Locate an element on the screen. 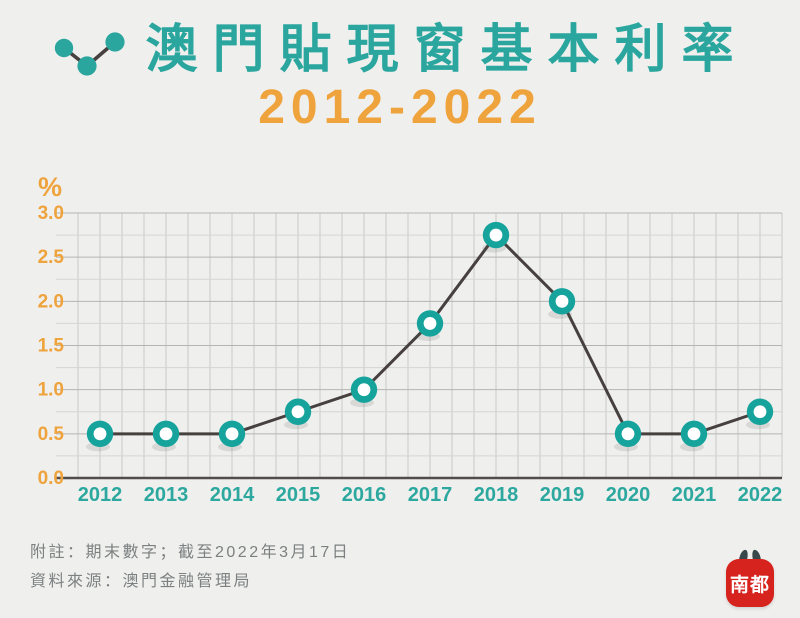 This screenshot has height=618, width=800. y-axis-labels: 0.0 0.5 1.0 1.5 2.0 2.5 3.0 is located at coordinates (51, 346).